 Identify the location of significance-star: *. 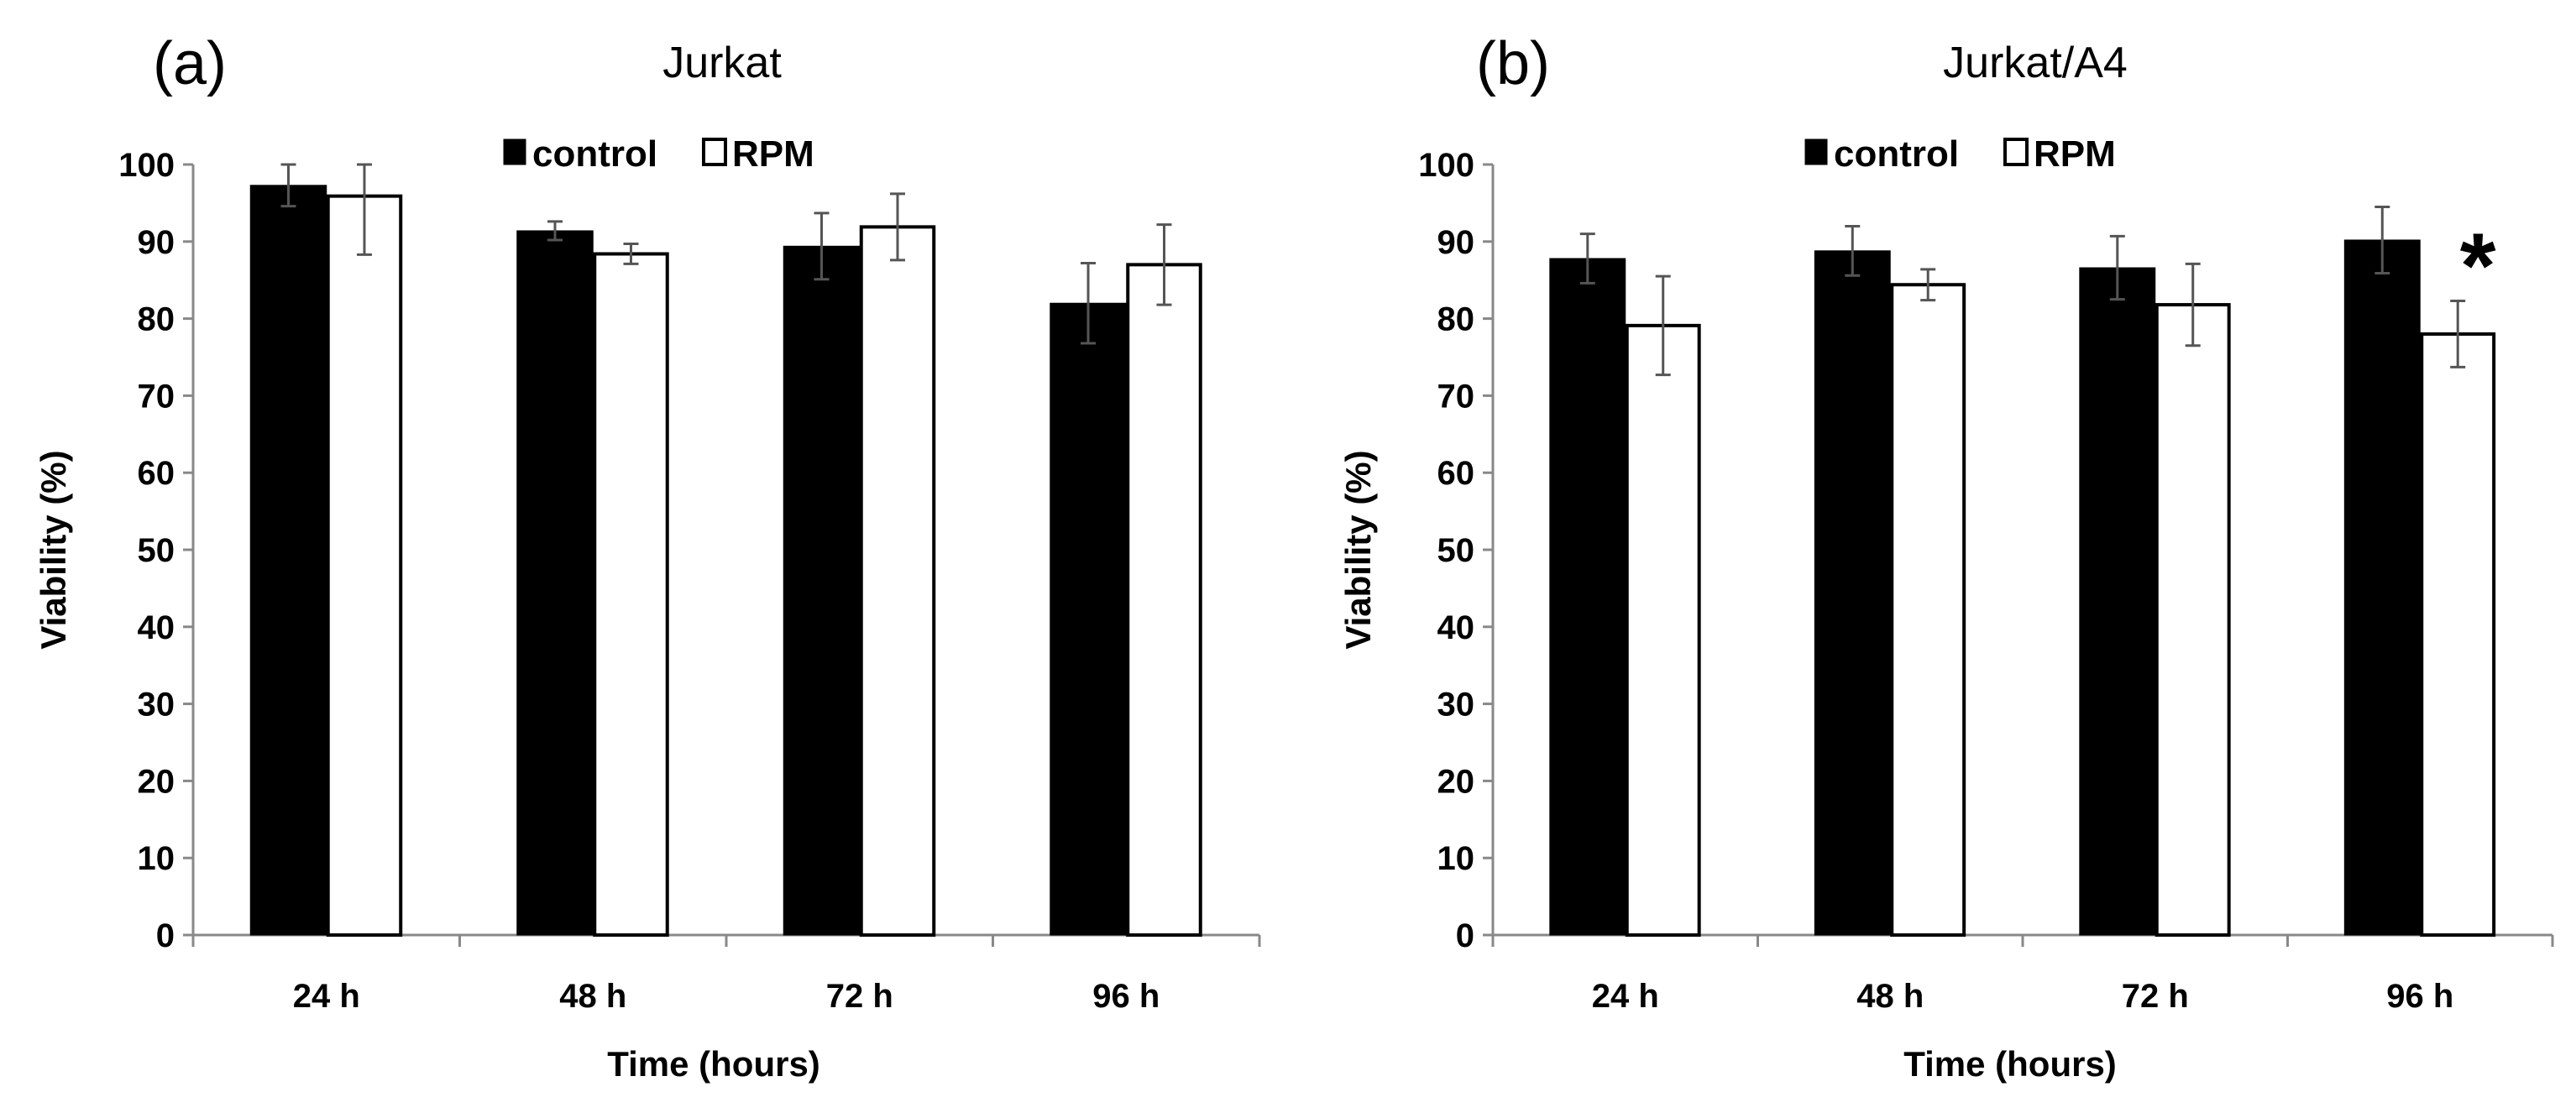
(2478, 265).